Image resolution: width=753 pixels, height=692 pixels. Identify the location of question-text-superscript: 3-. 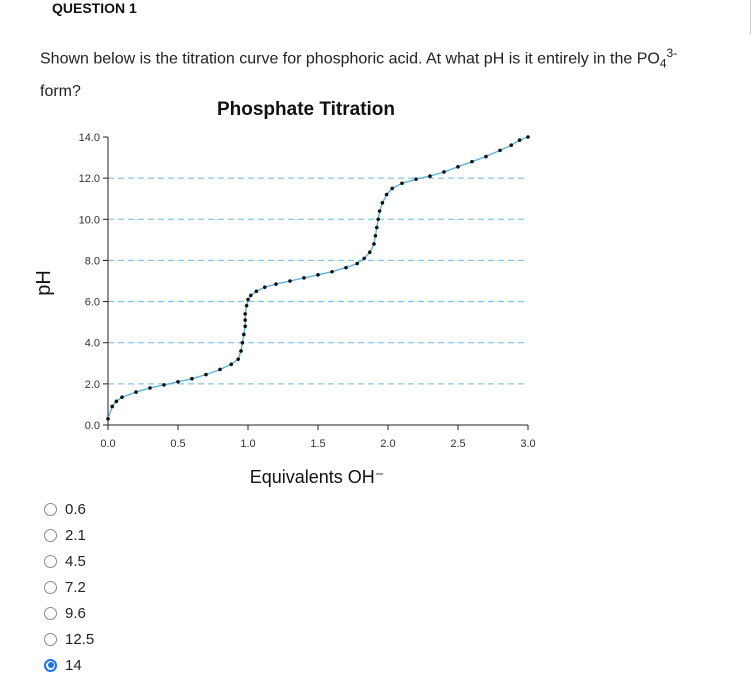
(672, 53).